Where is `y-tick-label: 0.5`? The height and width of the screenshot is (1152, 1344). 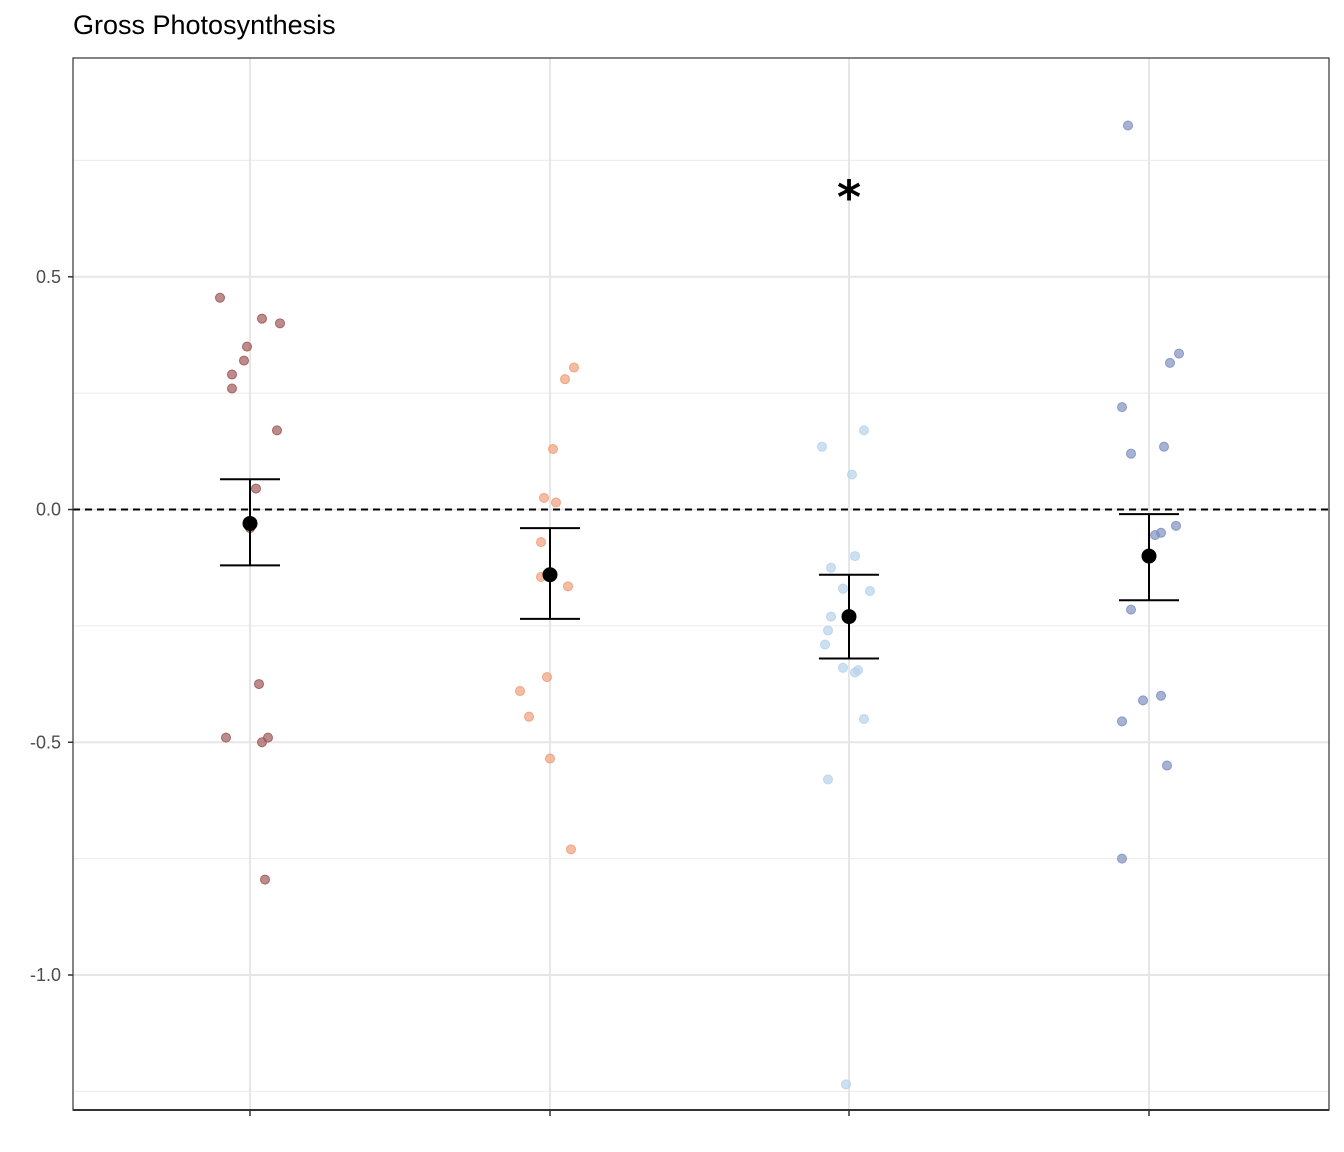
y-tick-label: 0.5 is located at coordinates (48, 277).